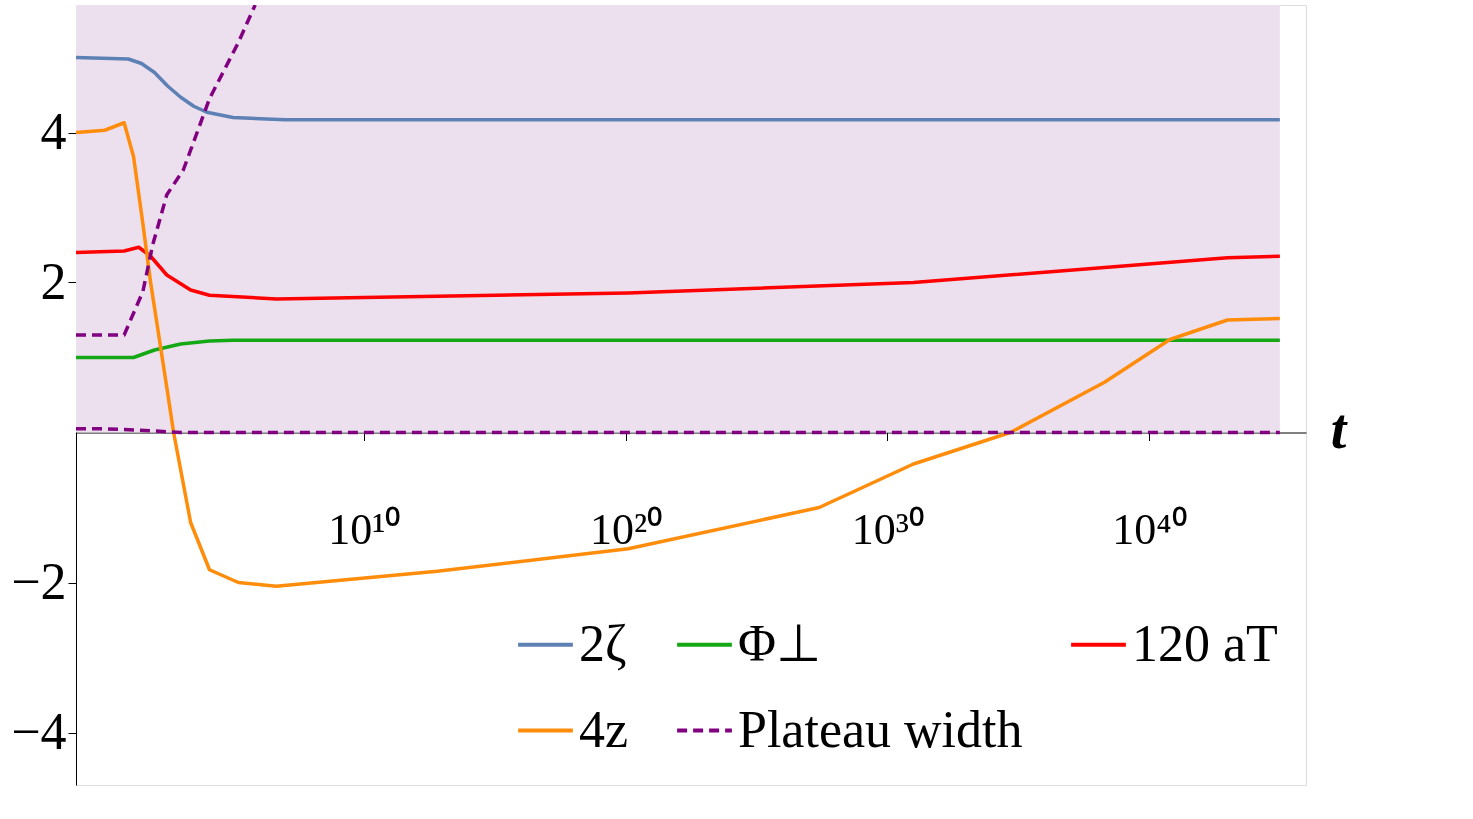  What do you see at coordinates (603, 643) in the screenshot?
I see `legend-label: 2ζ` at bounding box center [603, 643].